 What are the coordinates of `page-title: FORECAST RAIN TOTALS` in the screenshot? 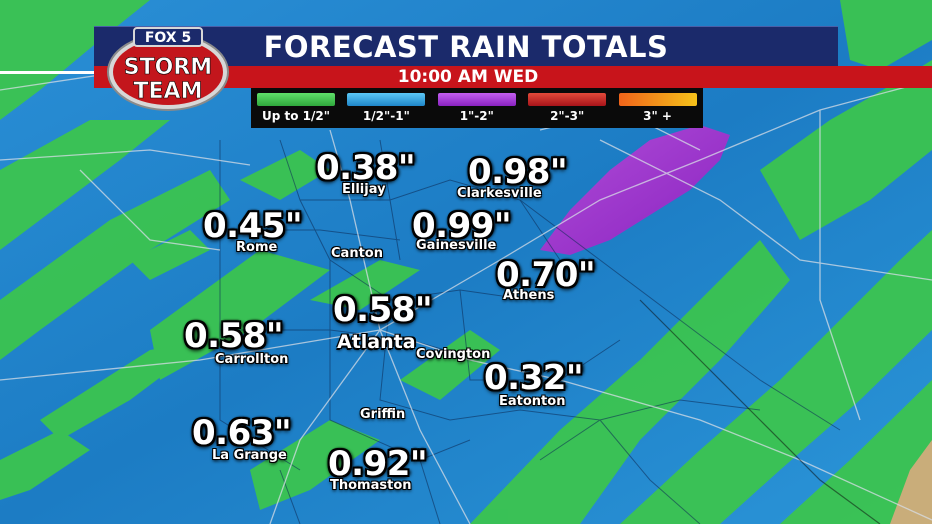 It's located at (466, 47).